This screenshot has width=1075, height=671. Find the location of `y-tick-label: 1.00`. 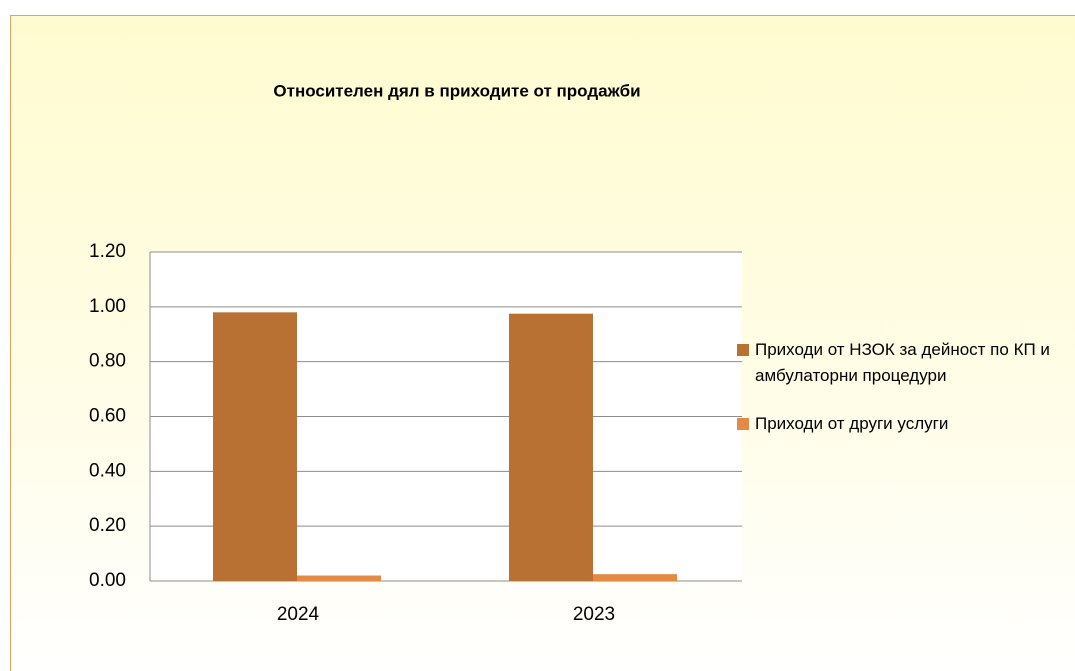

y-tick-label: 1.00 is located at coordinates (107, 306).